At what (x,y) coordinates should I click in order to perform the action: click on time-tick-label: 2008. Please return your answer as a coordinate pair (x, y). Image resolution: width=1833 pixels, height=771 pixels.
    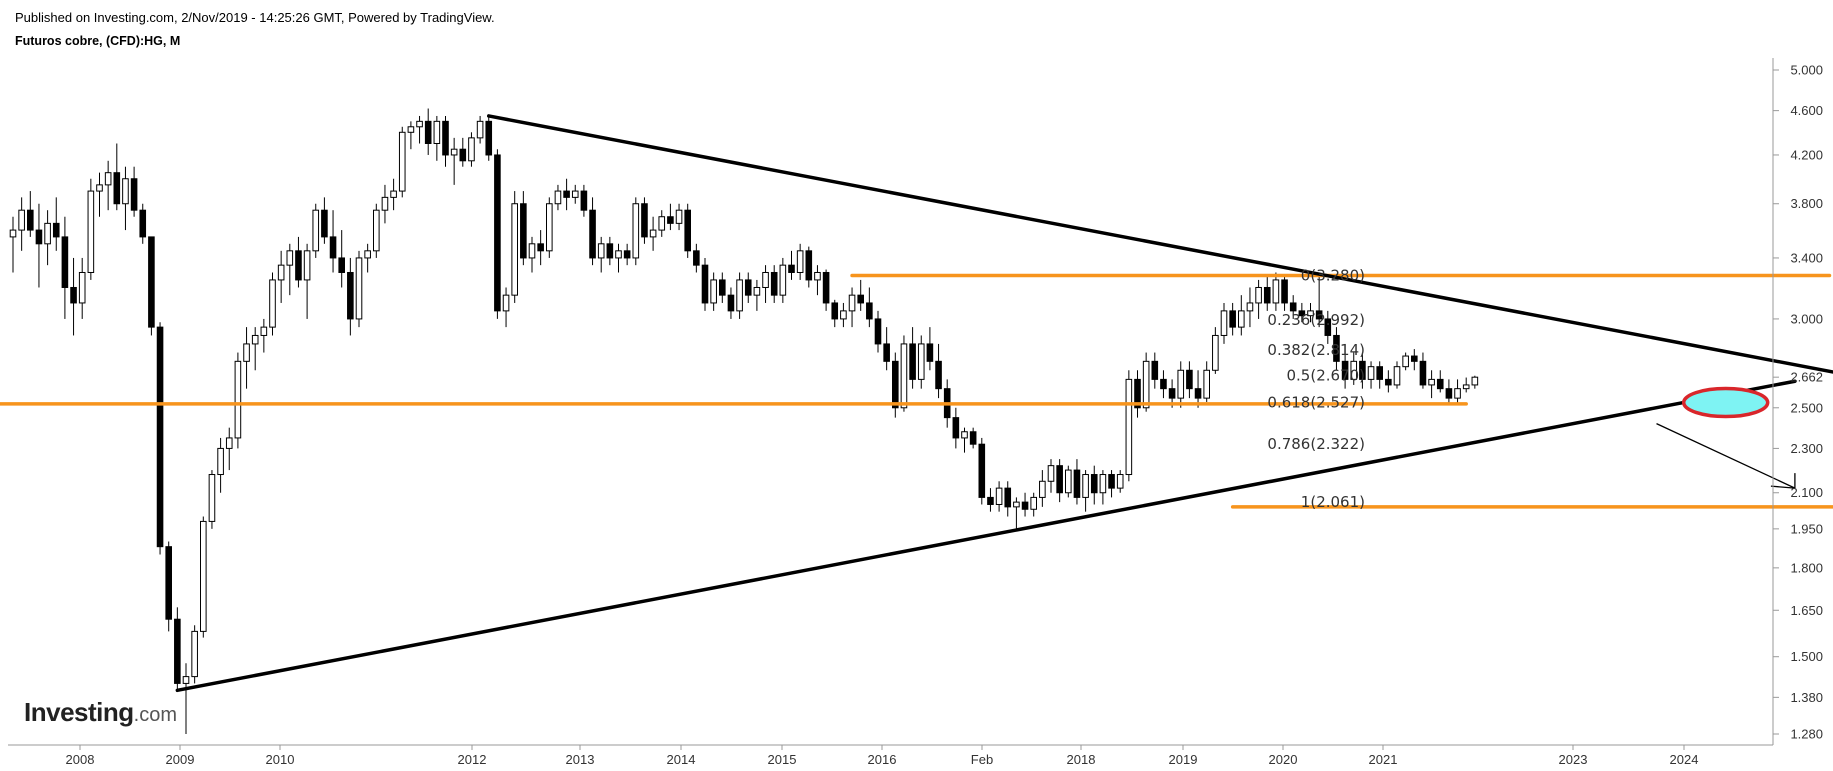
    Looking at the image, I should click on (80, 759).